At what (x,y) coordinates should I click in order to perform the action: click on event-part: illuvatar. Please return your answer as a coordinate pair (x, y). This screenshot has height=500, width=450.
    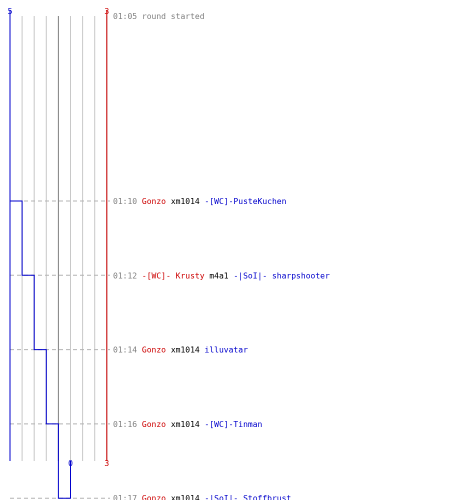
    Looking at the image, I should click on (224, 350).